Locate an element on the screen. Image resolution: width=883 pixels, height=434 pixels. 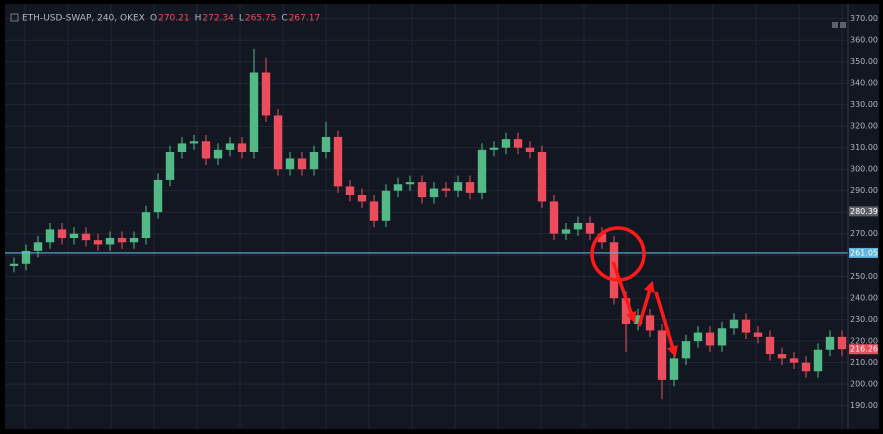
legend-value: 267.17 is located at coordinates (305, 19).